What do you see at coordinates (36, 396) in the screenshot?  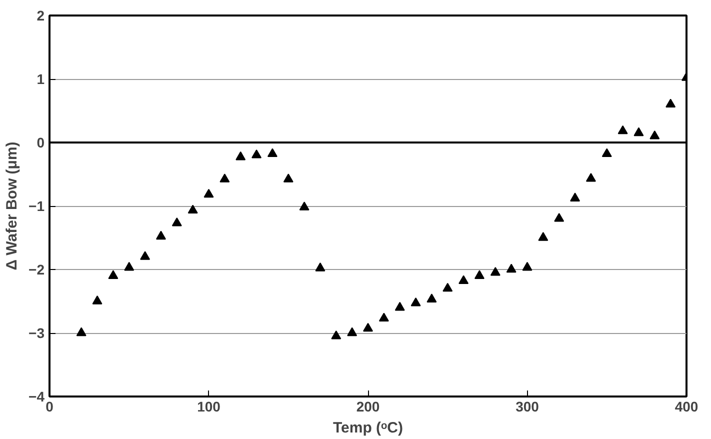 I see `y-tick-label: −4` at bounding box center [36, 396].